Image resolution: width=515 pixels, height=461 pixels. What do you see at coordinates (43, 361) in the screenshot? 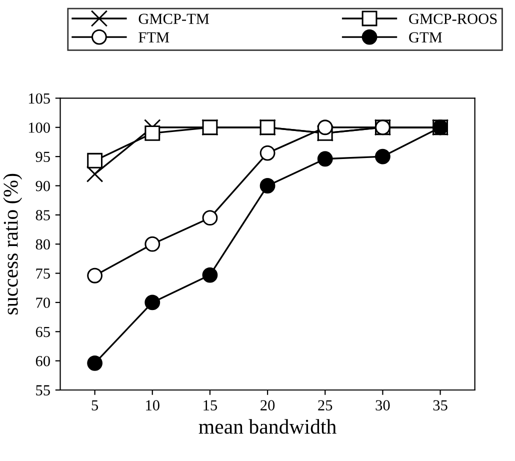
I see `y-tick-label: 60` at bounding box center [43, 361].